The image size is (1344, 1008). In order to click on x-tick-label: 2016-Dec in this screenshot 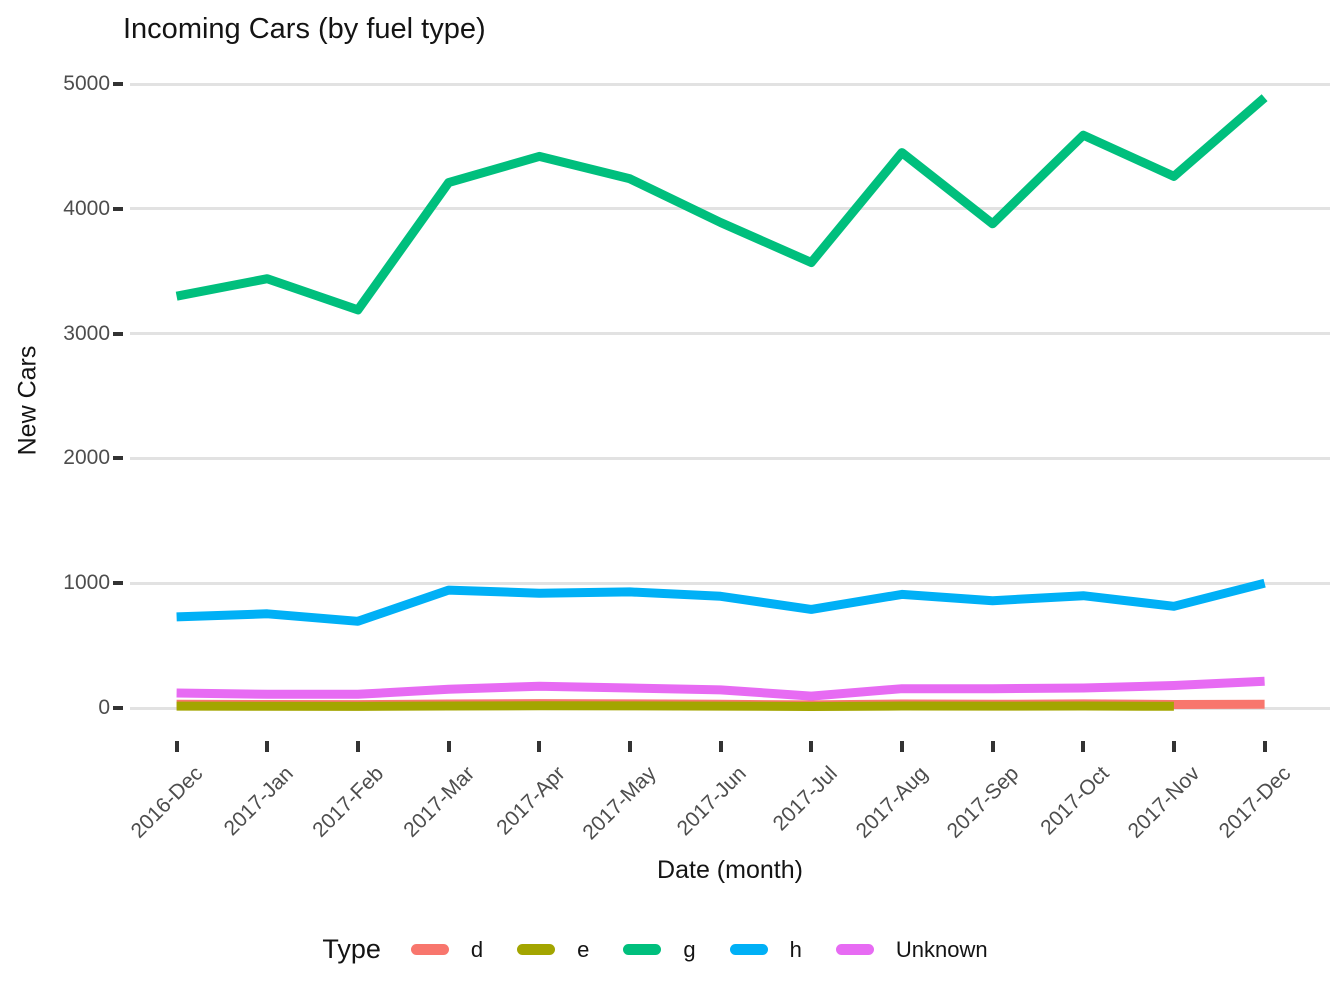, I will do `click(166, 802)`.